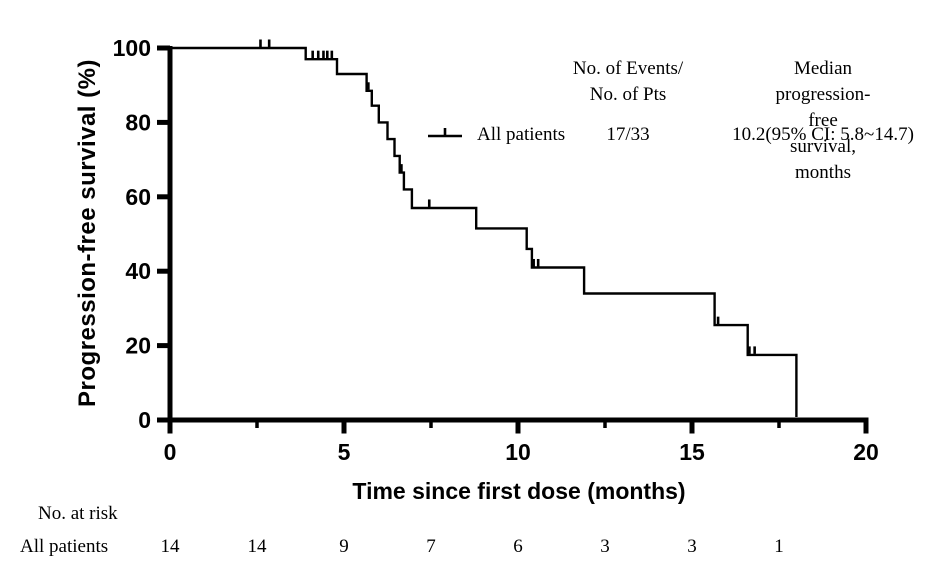 This screenshot has width=931, height=586. I want to click on legend-events-header: No. of Events/ No. of Pts, so click(628, 81).